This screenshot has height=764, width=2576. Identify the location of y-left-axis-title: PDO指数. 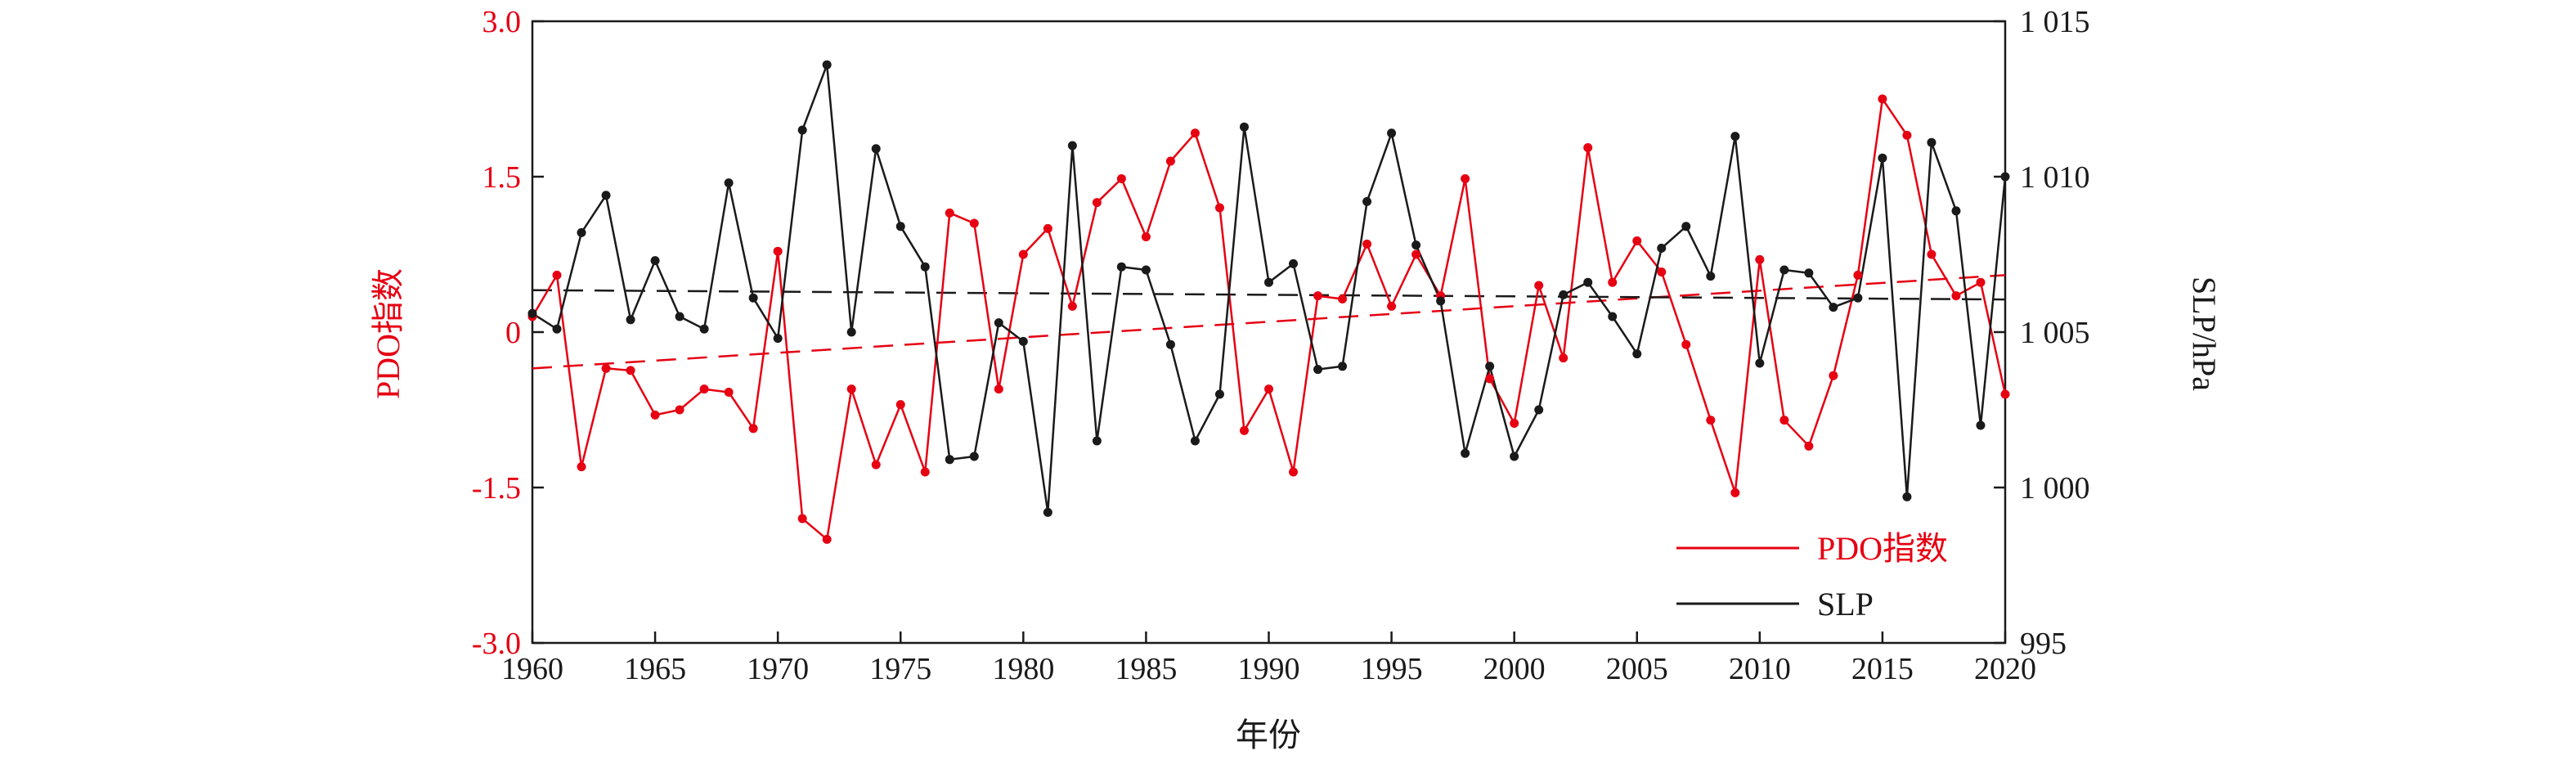
(388, 333).